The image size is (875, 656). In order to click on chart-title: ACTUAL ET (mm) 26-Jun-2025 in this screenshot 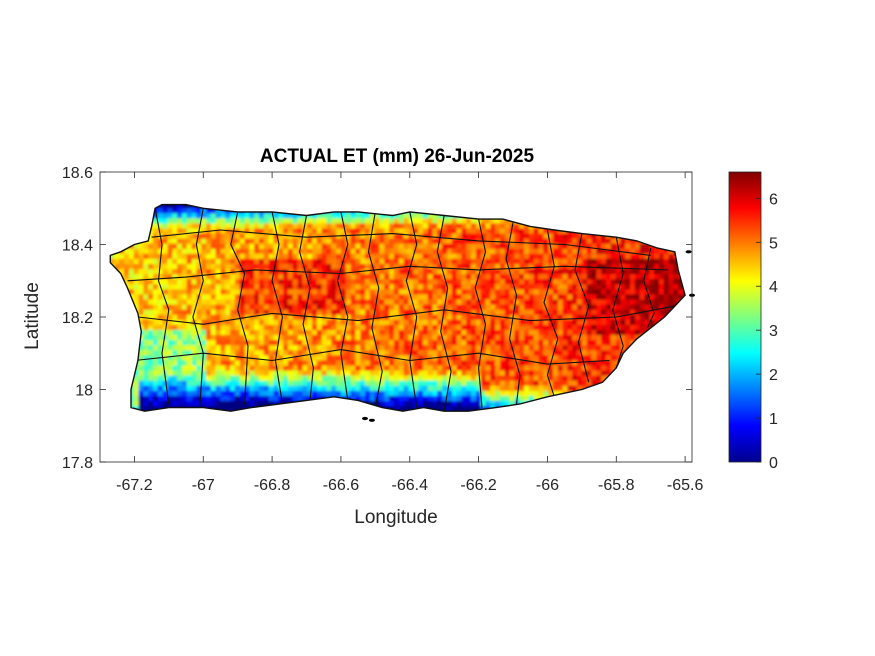, I will do `click(397, 156)`.